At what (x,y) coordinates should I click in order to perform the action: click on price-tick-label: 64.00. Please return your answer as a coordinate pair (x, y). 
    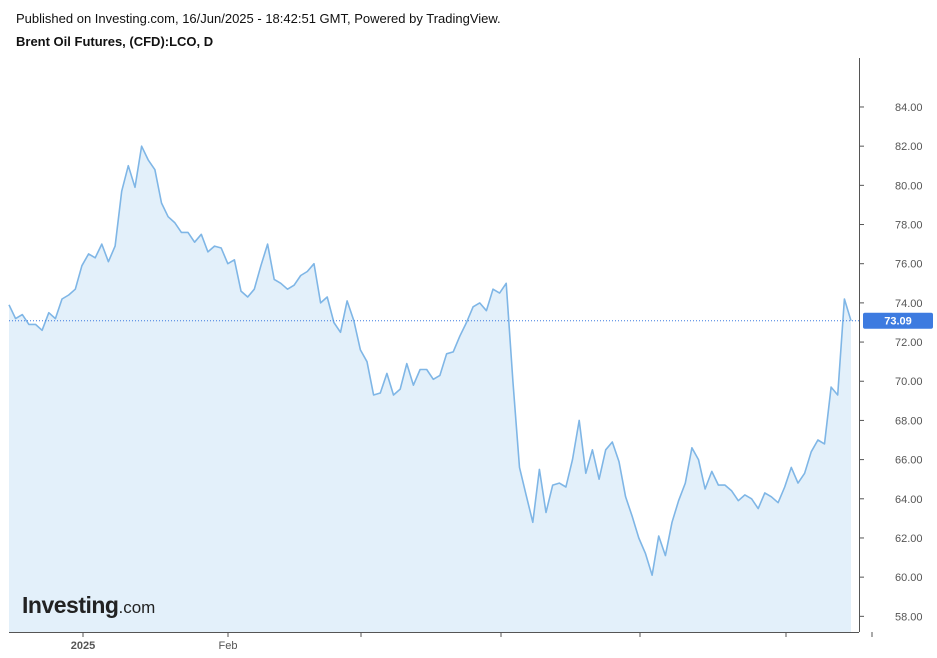
    Looking at the image, I should click on (909, 500).